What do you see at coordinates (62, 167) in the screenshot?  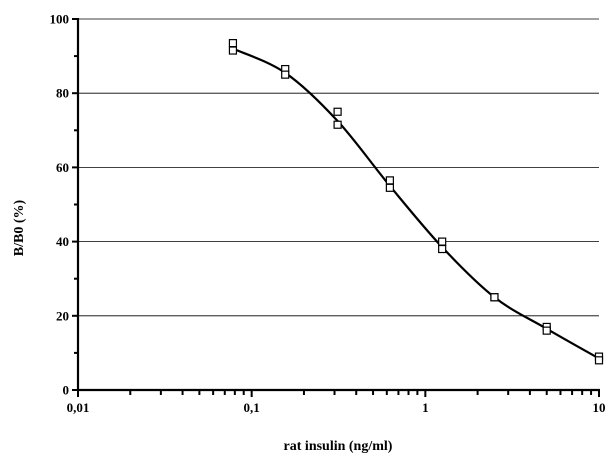 I see `y-tick-label: 60` at bounding box center [62, 167].